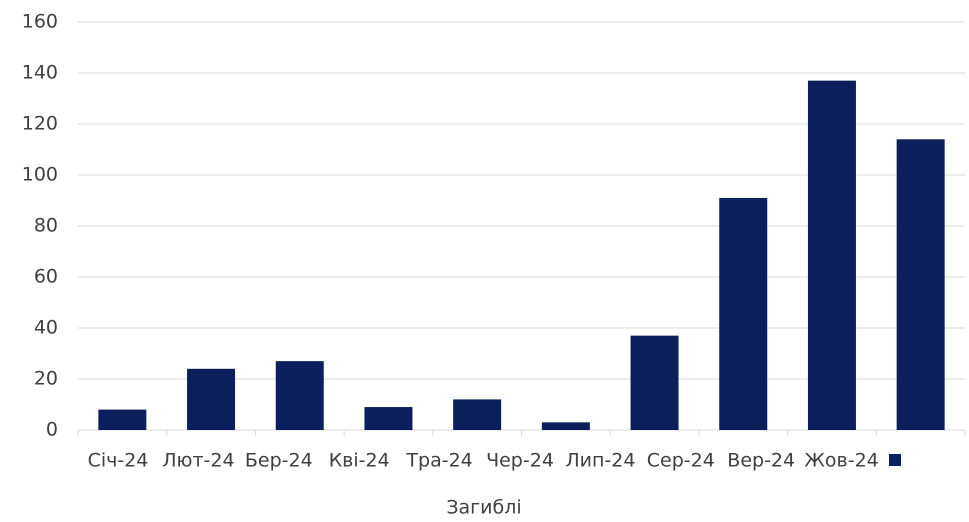 The height and width of the screenshot is (522, 969). I want to click on x-tick-label: Бер-24, so click(279, 461).